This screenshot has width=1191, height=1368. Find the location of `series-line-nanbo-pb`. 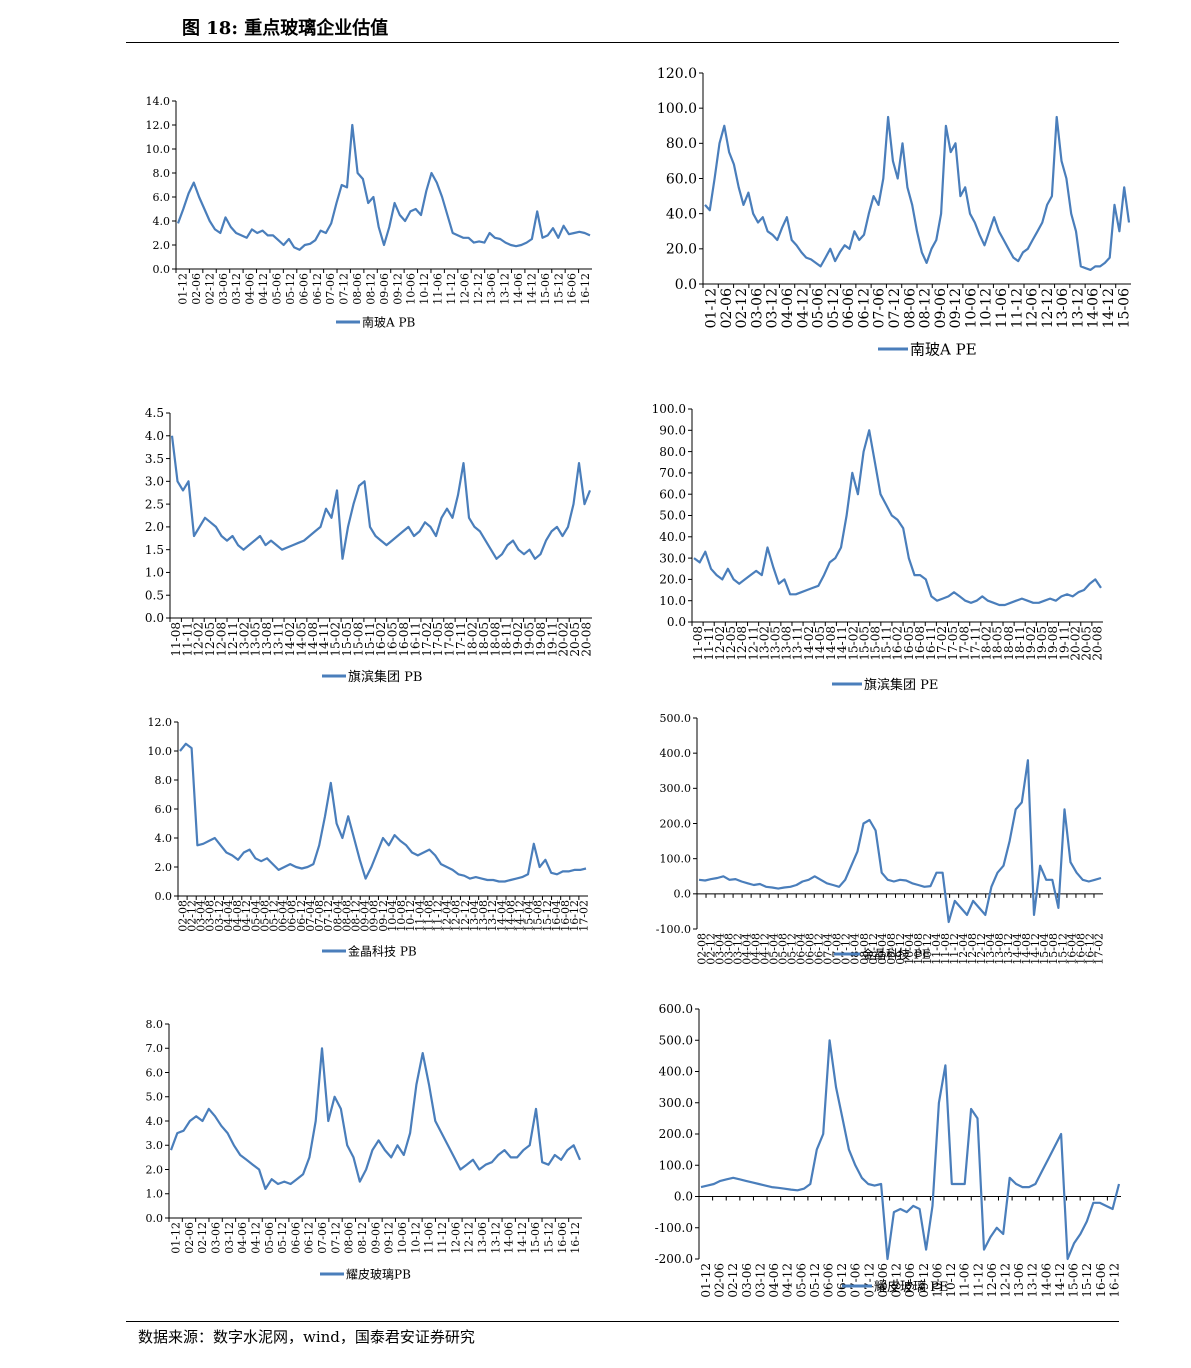

series-line-nanbo-pb is located at coordinates (383, 187).